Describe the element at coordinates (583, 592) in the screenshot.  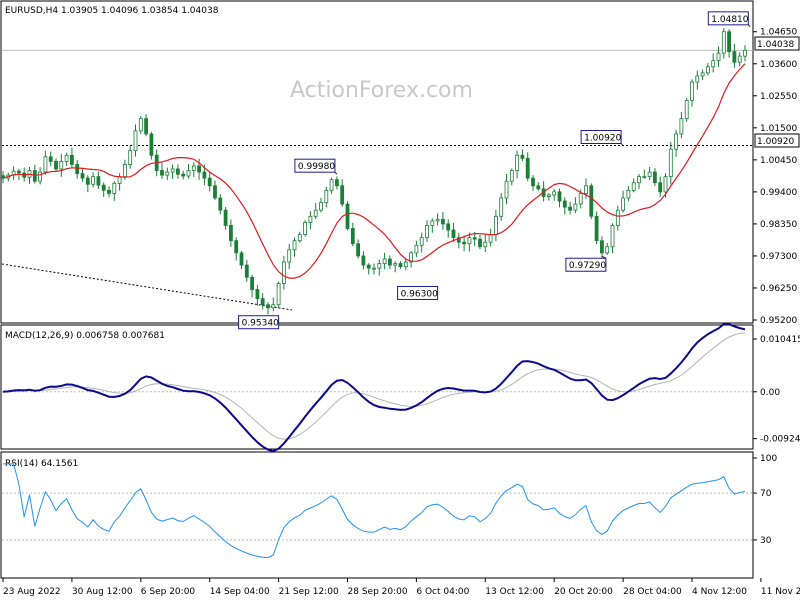
I see `time-tick-label: 20 Oct 20:00` at that location.